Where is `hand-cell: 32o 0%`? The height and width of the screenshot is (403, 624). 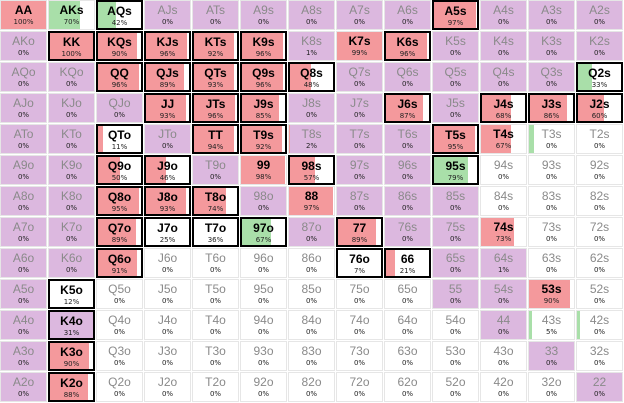
hand-cell: 32o 0% is located at coordinates (551, 387).